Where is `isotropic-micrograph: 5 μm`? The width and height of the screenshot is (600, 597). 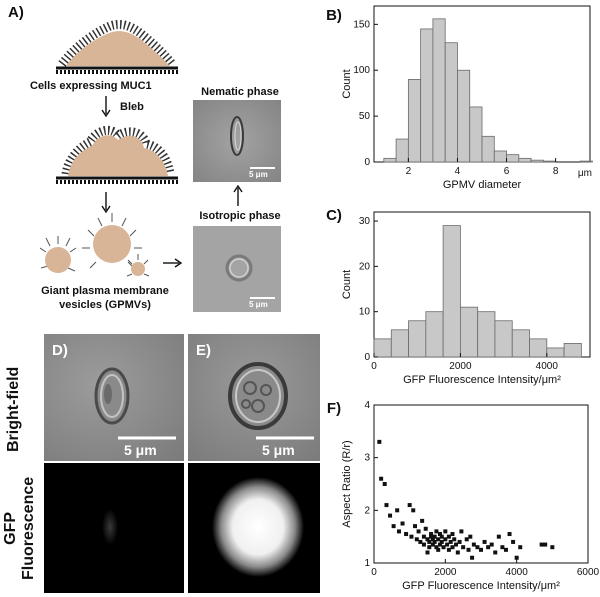
isotropic-micrograph: 5 μm is located at coordinates (237, 269).